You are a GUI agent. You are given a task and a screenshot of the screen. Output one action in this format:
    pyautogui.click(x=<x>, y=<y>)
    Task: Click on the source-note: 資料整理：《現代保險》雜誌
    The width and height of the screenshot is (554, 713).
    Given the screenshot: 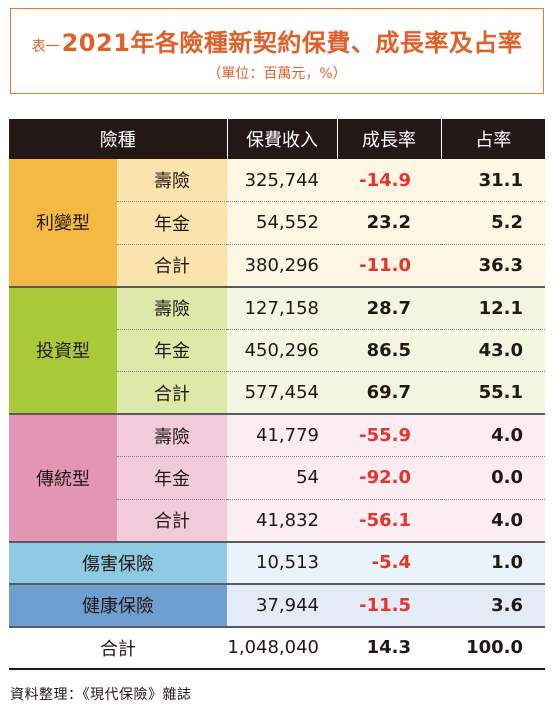 What is the action you would take?
    pyautogui.click(x=101, y=695)
    